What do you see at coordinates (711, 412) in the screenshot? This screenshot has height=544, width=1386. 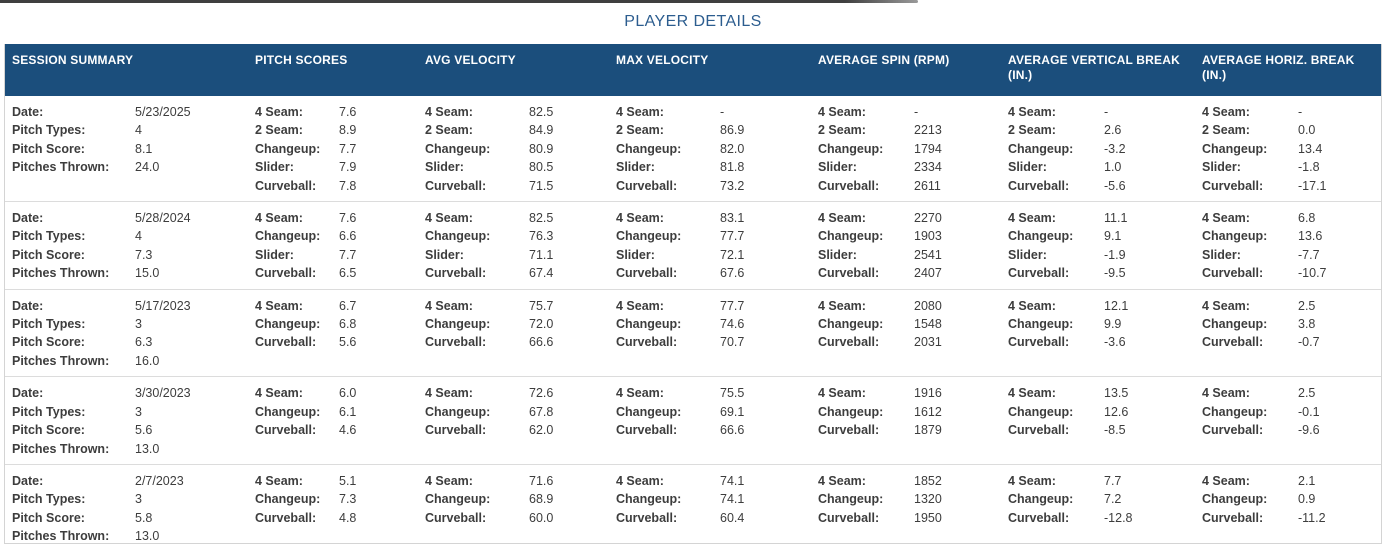 I see `metric-pair: Changeup: 69.1` at bounding box center [711, 412].